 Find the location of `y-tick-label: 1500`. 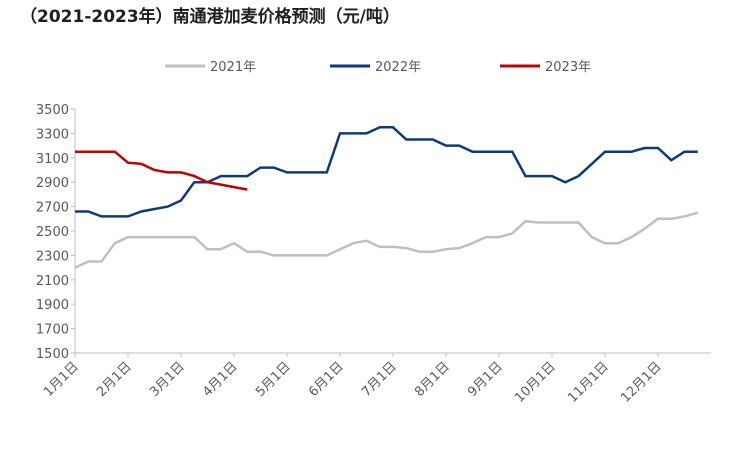

y-tick-label: 1500 is located at coordinates (52, 354).